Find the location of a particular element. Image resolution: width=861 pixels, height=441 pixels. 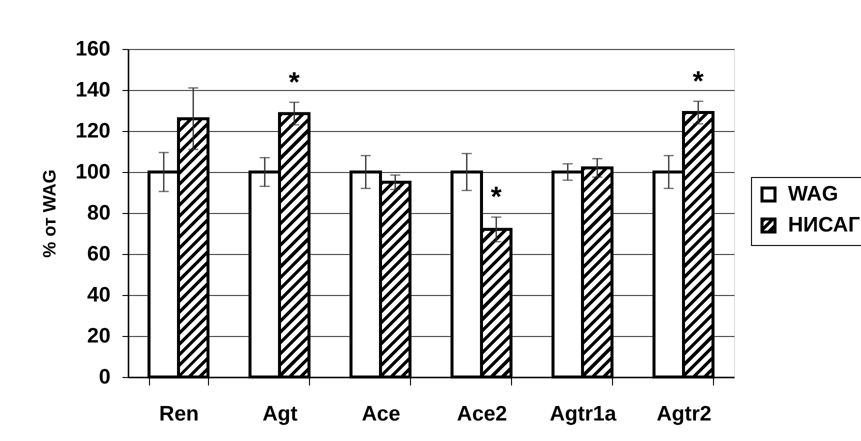

y-tick-label: 120 is located at coordinates (92, 131).